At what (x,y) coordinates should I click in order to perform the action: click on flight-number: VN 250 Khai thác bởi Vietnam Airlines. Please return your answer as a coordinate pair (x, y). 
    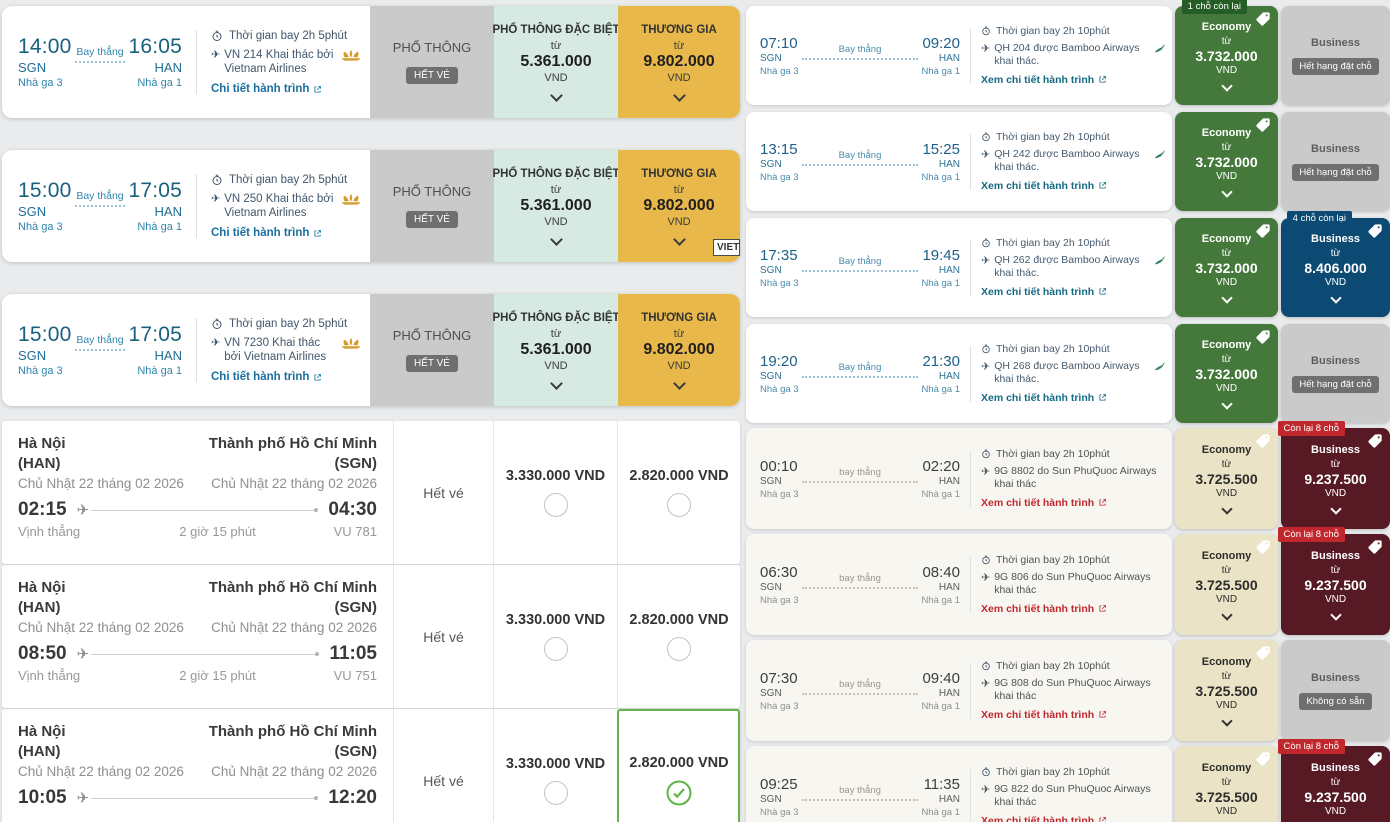
    Looking at the image, I should click on (279, 206).